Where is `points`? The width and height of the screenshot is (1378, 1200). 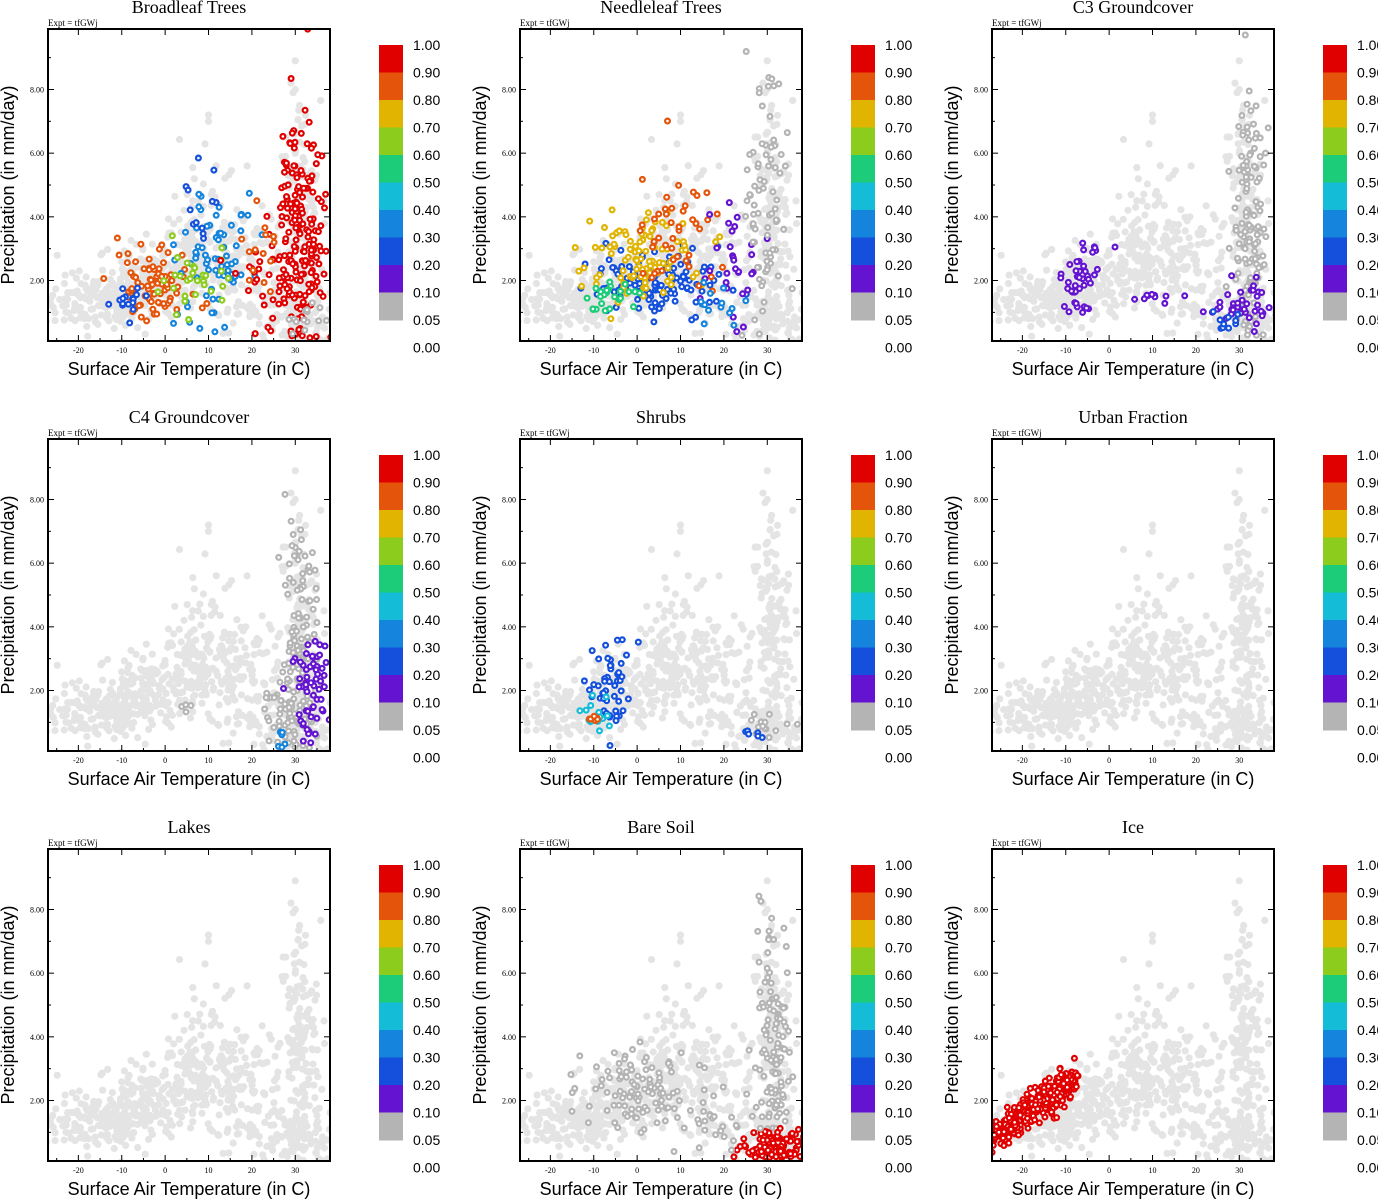
points is located at coordinates (1133, 189).